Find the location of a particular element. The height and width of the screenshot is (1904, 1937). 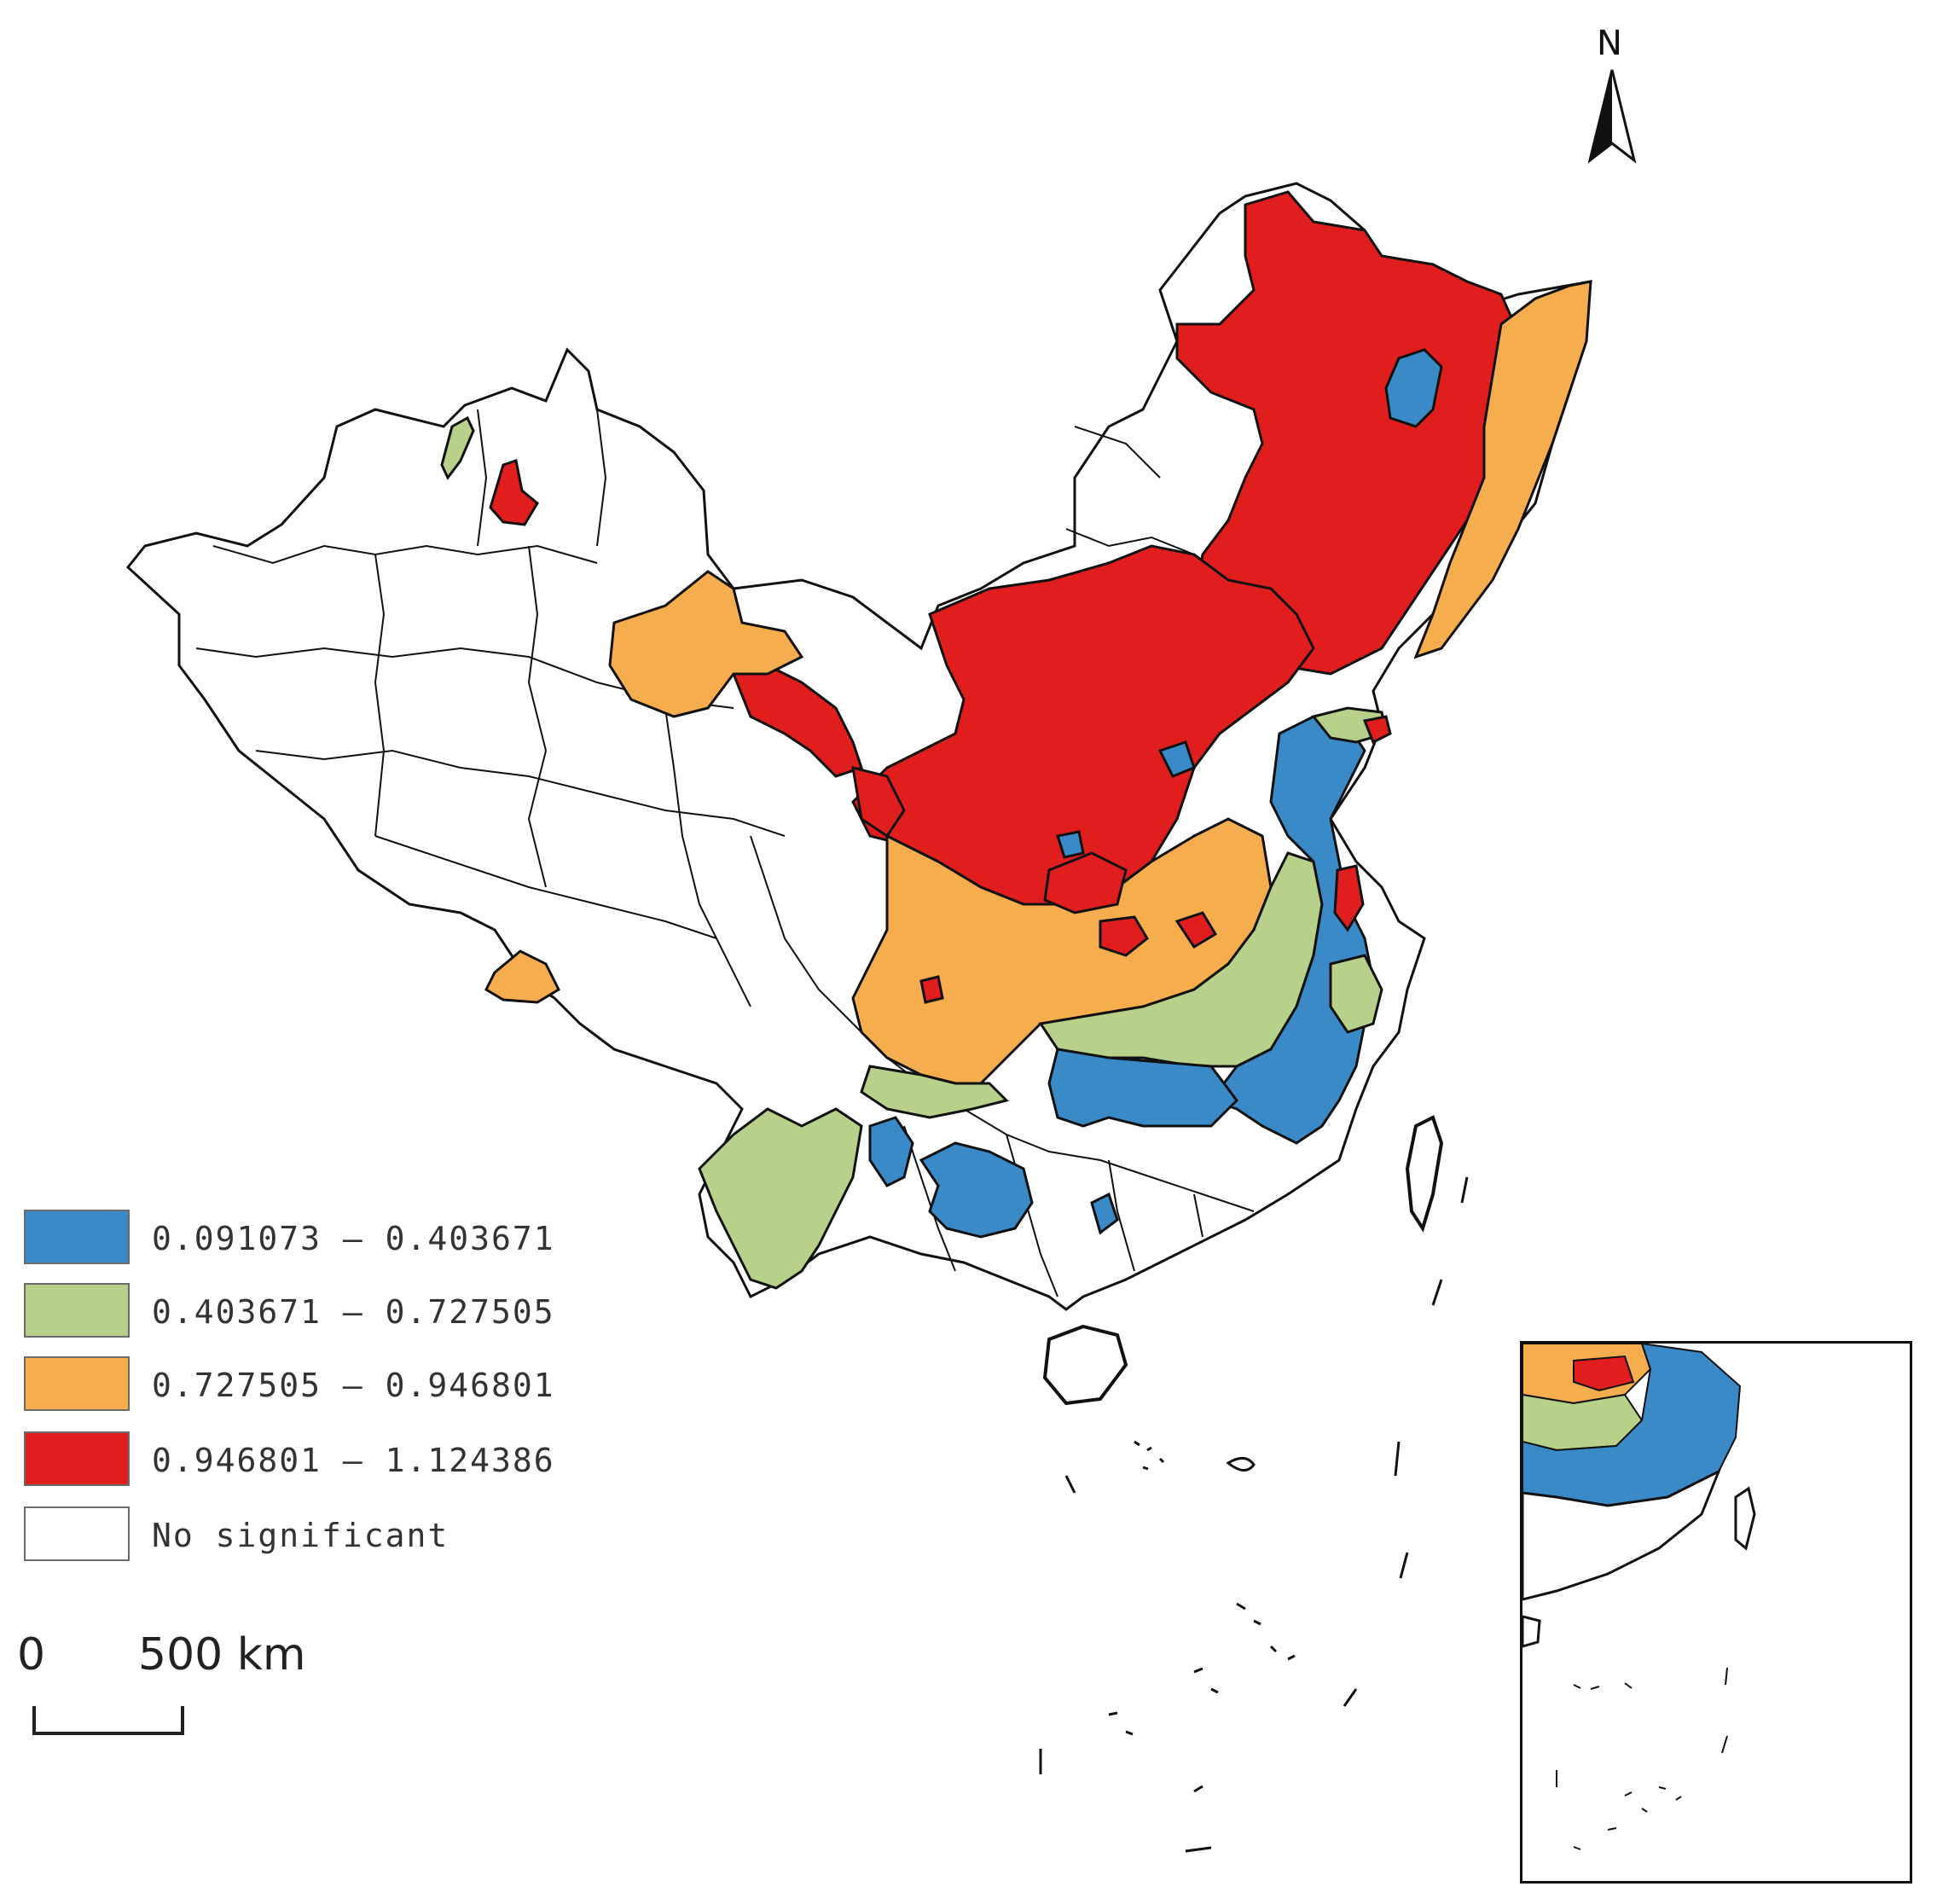

region-jiuquan-orange is located at coordinates (706, 644).